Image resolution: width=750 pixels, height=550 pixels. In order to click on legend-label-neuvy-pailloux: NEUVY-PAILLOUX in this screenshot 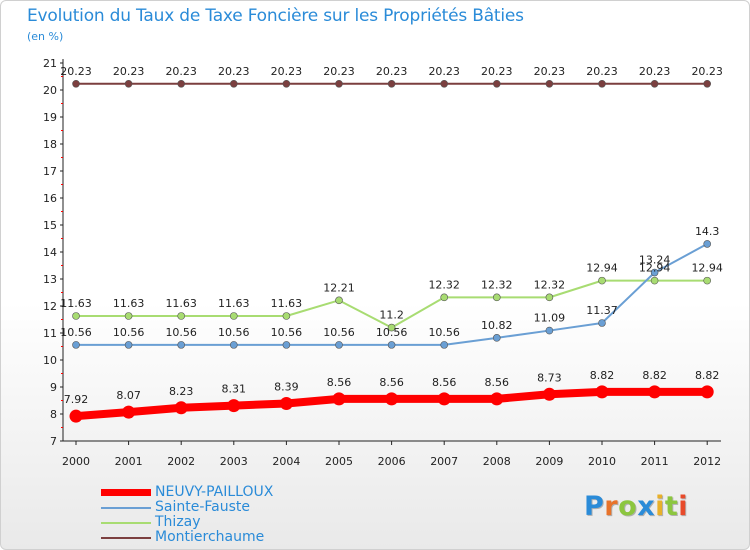, I will do `click(214, 492)`.